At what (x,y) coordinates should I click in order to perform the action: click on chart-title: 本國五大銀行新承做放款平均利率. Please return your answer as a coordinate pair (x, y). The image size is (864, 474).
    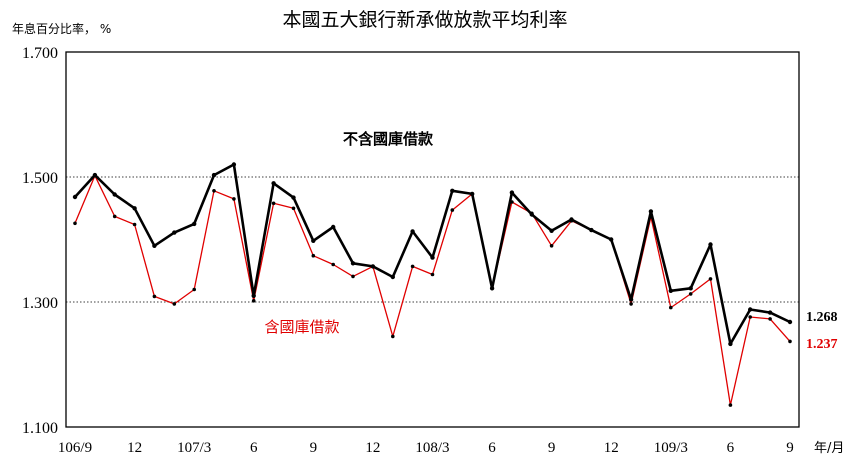
    Looking at the image, I should click on (424, 20).